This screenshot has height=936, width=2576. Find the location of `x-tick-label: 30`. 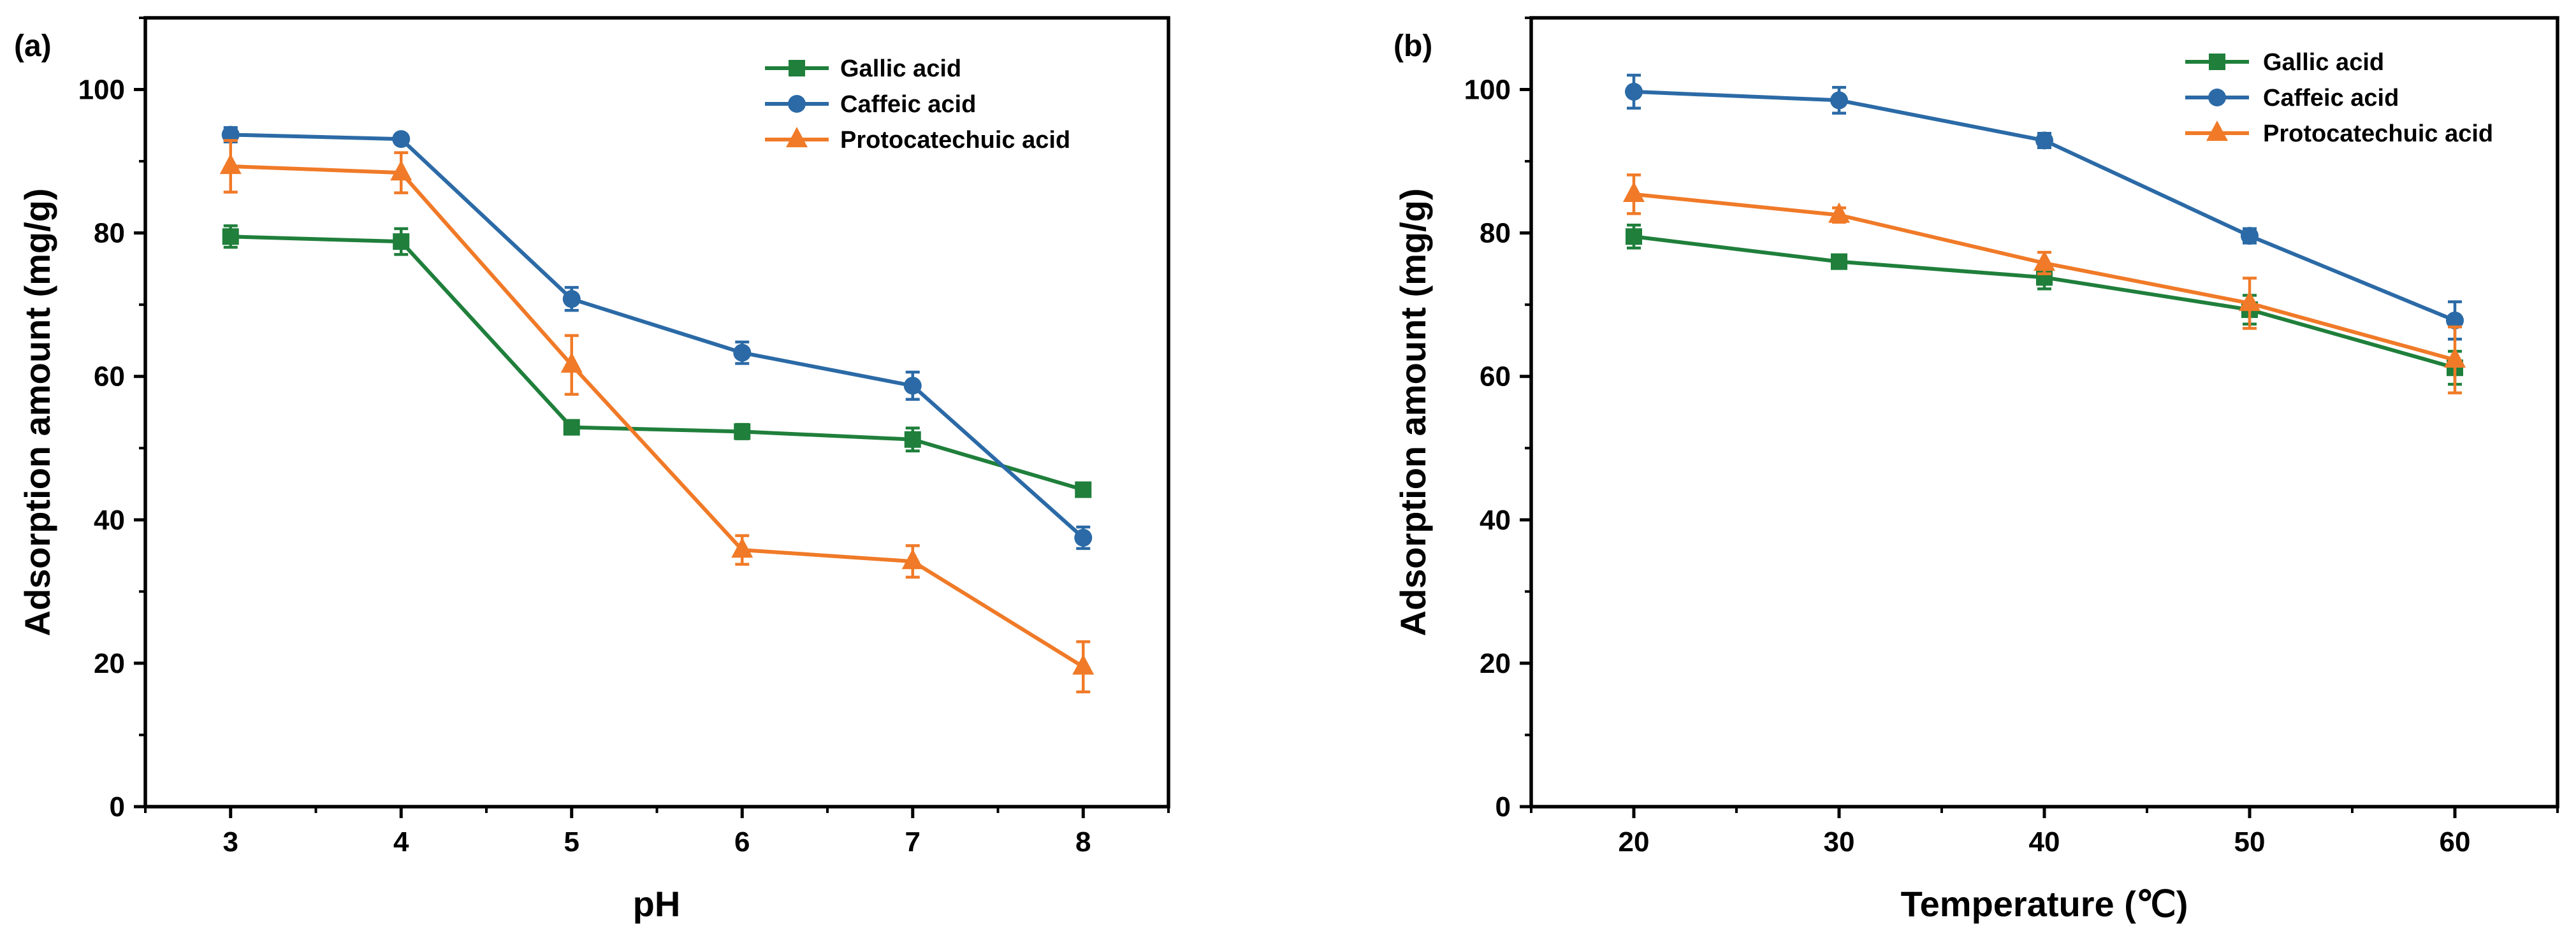

x-tick-label: 30 is located at coordinates (1839, 842).